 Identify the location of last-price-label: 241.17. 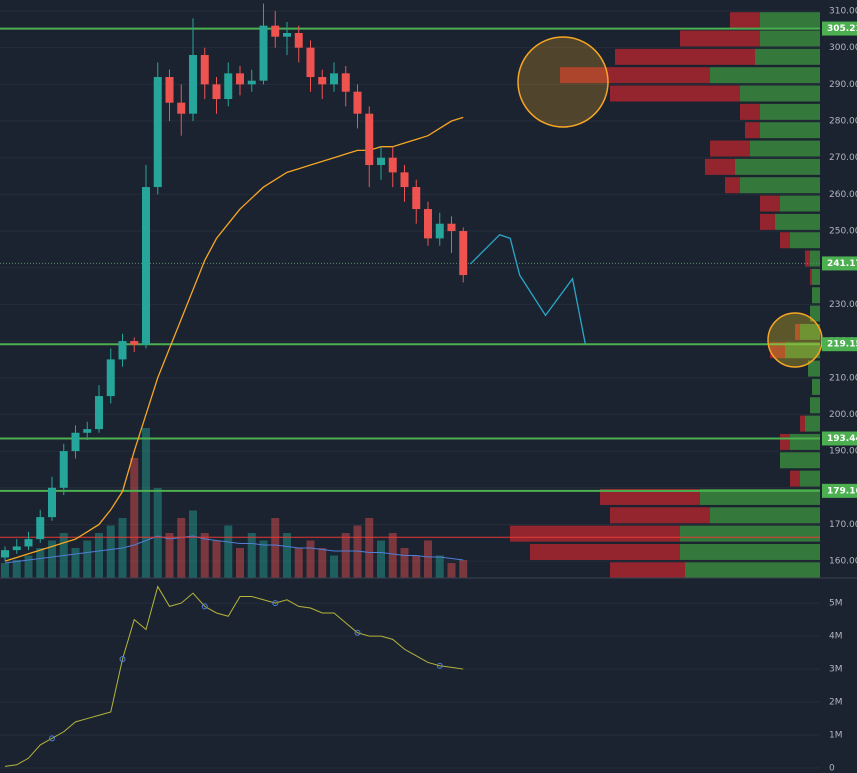
(842, 264).